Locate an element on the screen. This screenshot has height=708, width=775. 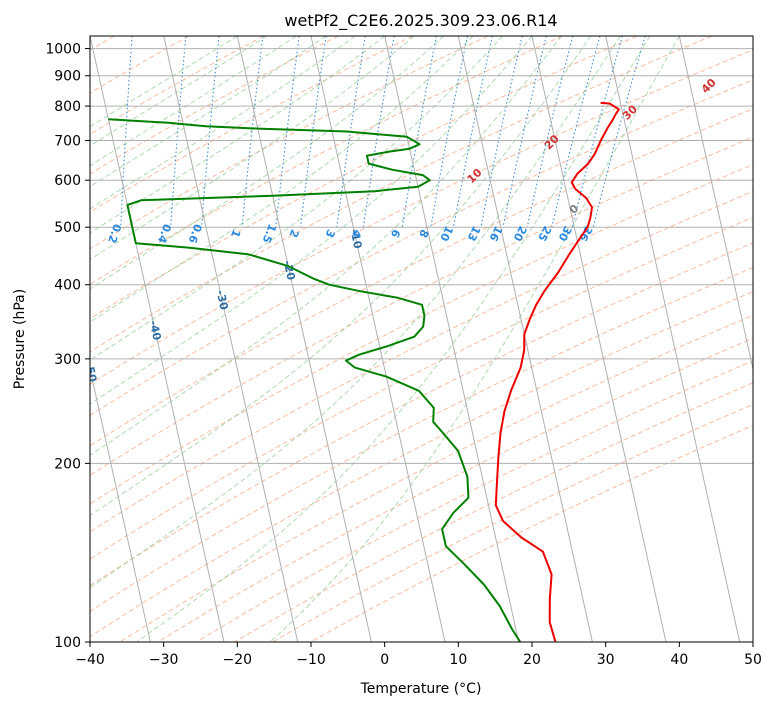
y-tick-label: 500 is located at coordinates (67, 228).